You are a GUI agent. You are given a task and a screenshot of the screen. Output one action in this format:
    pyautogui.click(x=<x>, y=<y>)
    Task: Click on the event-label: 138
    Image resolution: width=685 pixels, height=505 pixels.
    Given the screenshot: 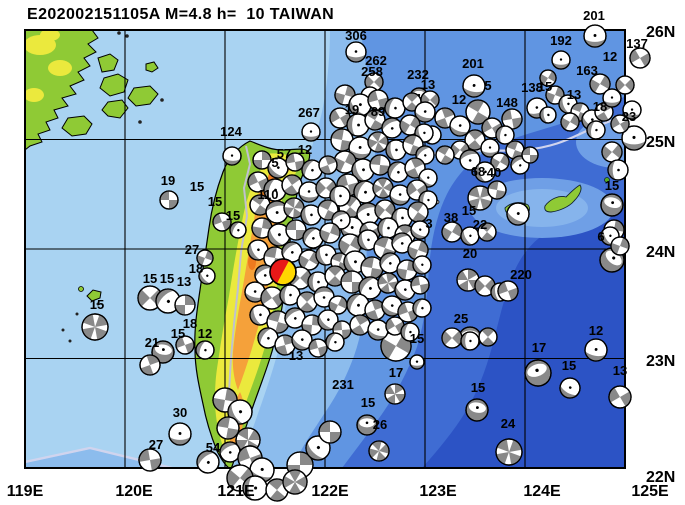 What is the action you would take?
    pyautogui.click(x=532, y=87)
    